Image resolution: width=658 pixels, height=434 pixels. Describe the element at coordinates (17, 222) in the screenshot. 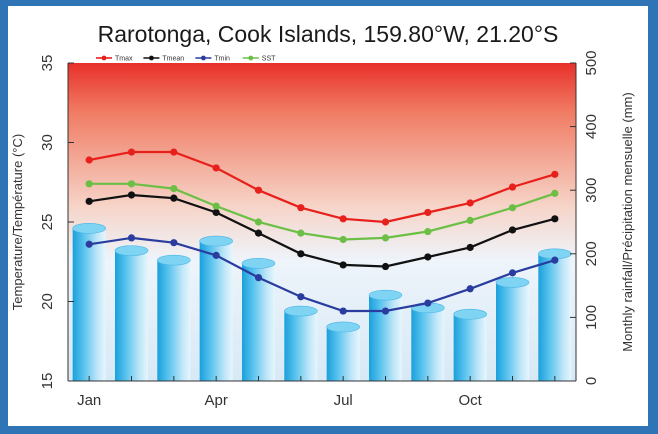

I see `left-axis-label: Temperature/Température (°C)` at that location.